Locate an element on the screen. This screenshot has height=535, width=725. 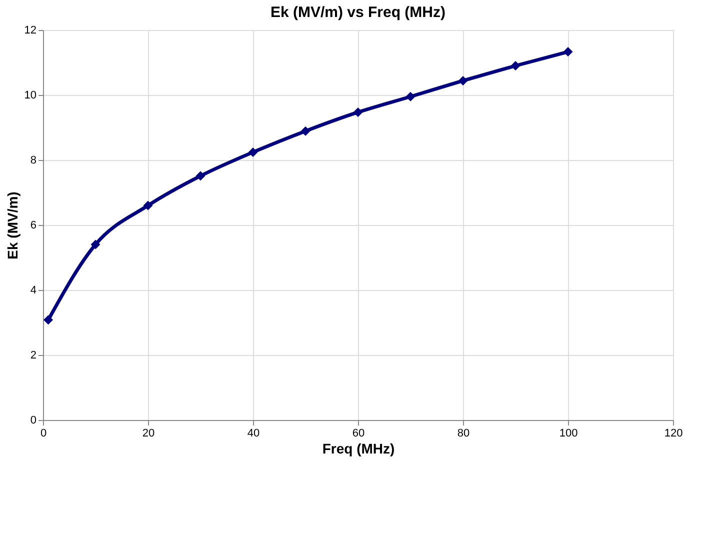
y-tick-label: 6 is located at coordinates (33, 226).